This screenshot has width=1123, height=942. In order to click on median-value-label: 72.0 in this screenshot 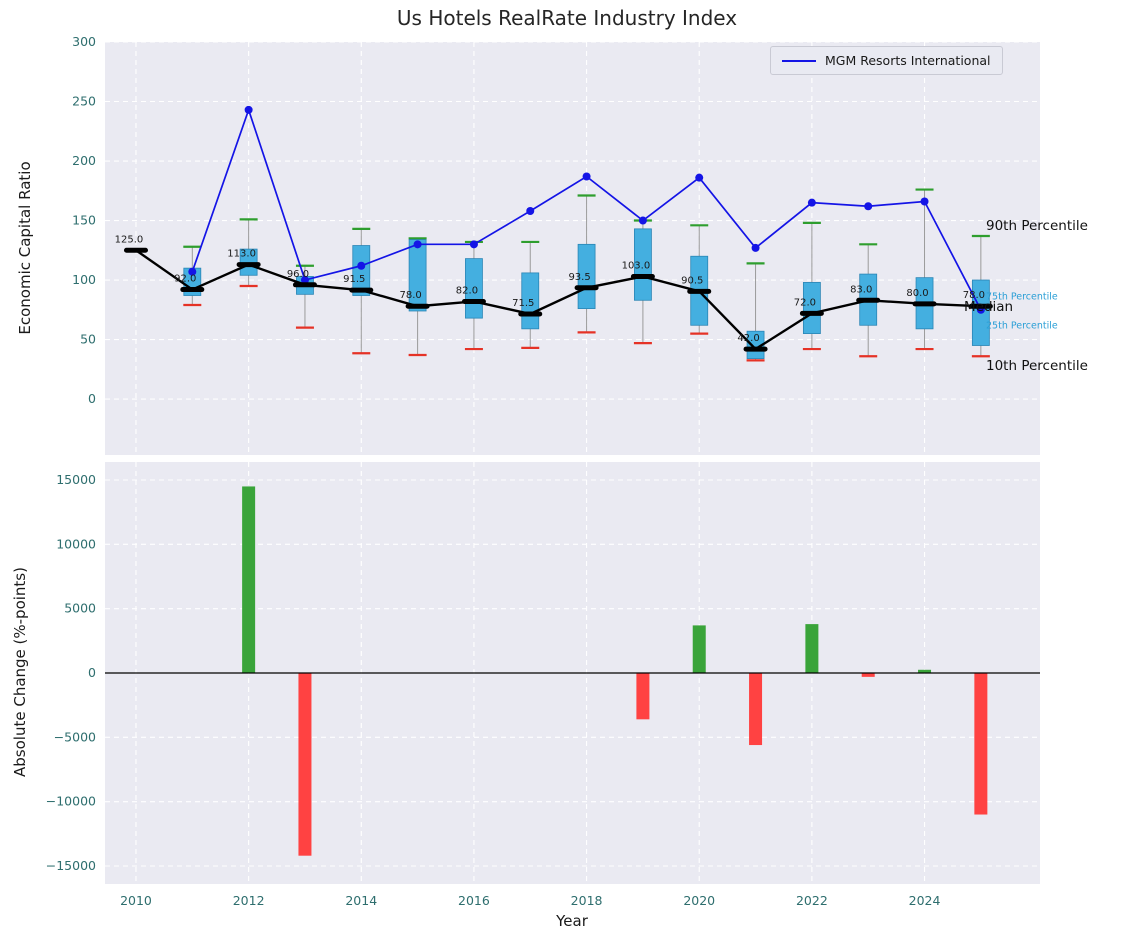, I will do `click(805, 302)`.